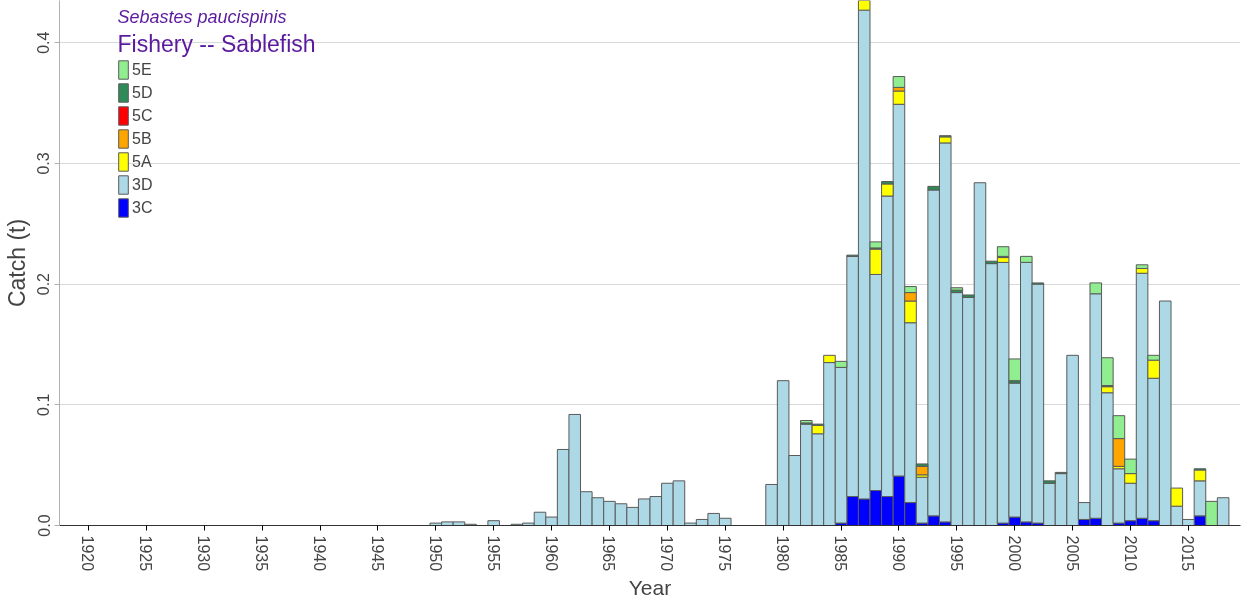 The image size is (1244, 602). What do you see at coordinates (956, 553) in the screenshot?
I see `x-tick-label: 1995` at bounding box center [956, 553].